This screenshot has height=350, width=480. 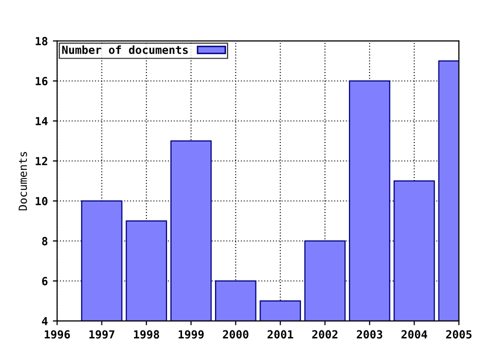 What do you see at coordinates (414, 334) in the screenshot?
I see `x-tick-label: 2004` at bounding box center [414, 334].